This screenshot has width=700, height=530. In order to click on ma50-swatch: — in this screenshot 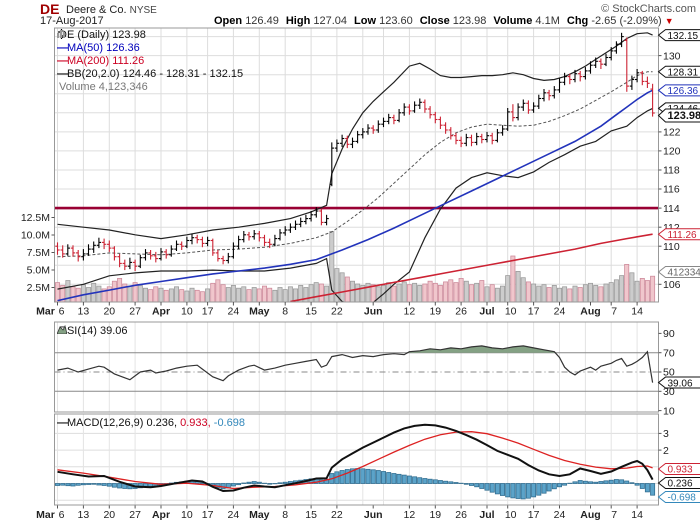, I will do `click(62, 48)`.